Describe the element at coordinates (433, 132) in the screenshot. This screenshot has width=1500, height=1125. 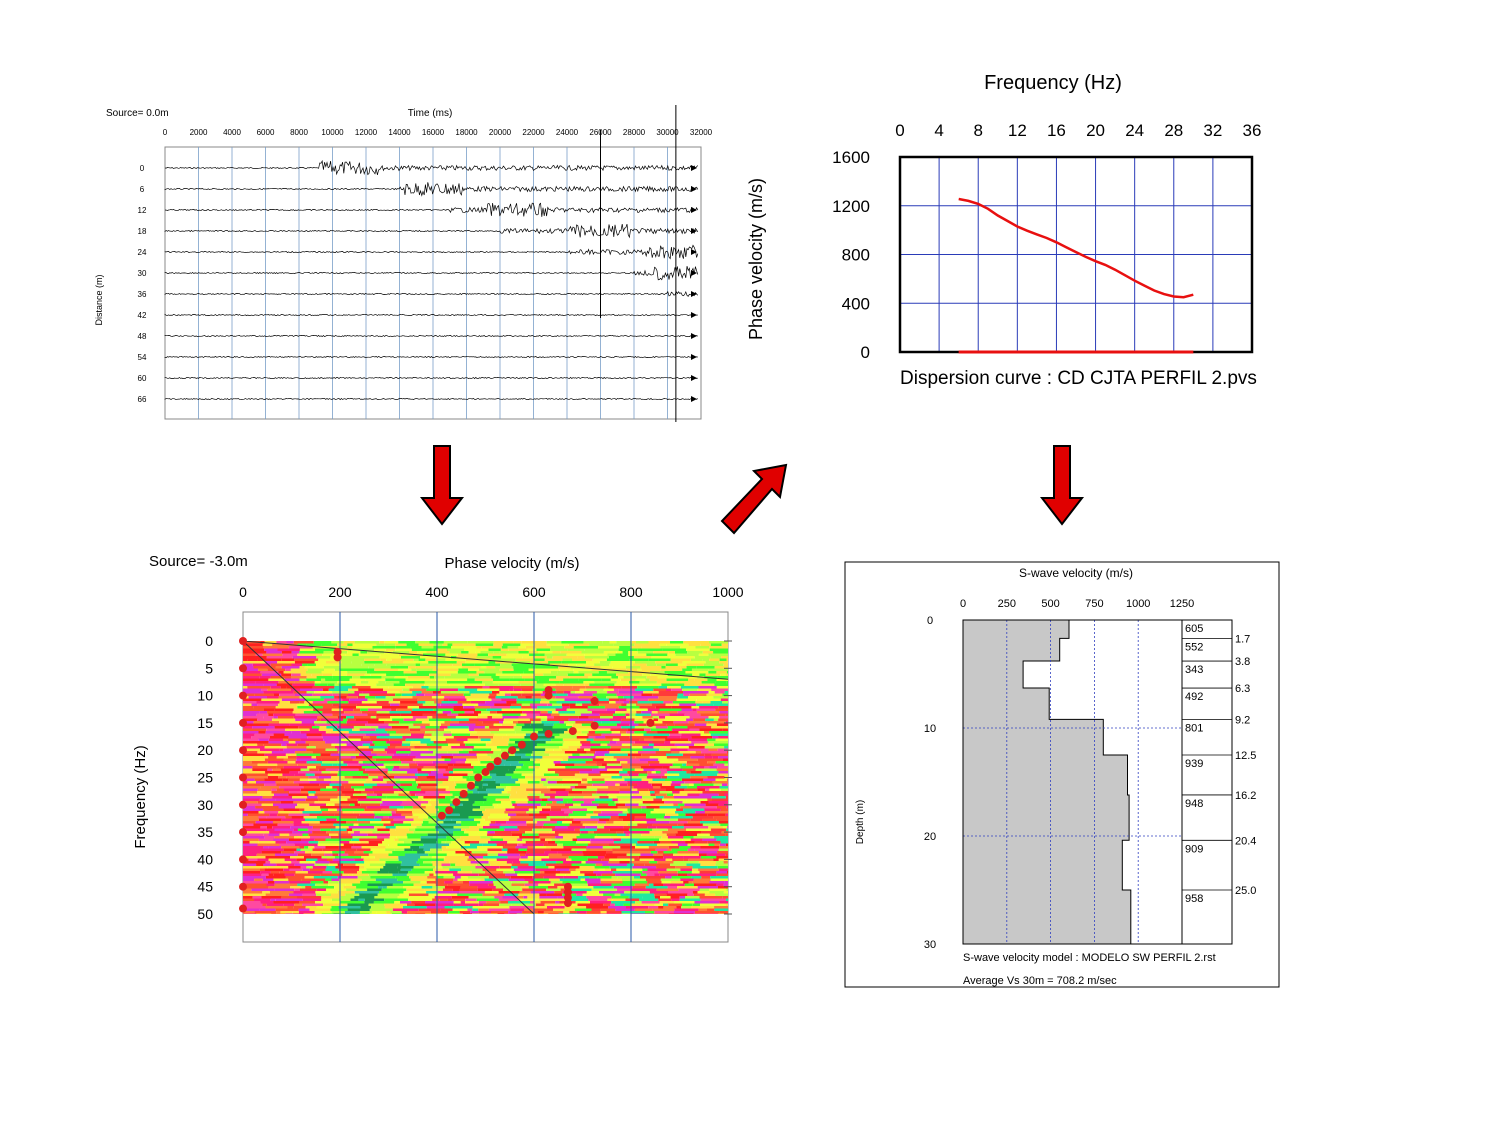
I see `seismogram-x-tick-label: 16000` at that location.